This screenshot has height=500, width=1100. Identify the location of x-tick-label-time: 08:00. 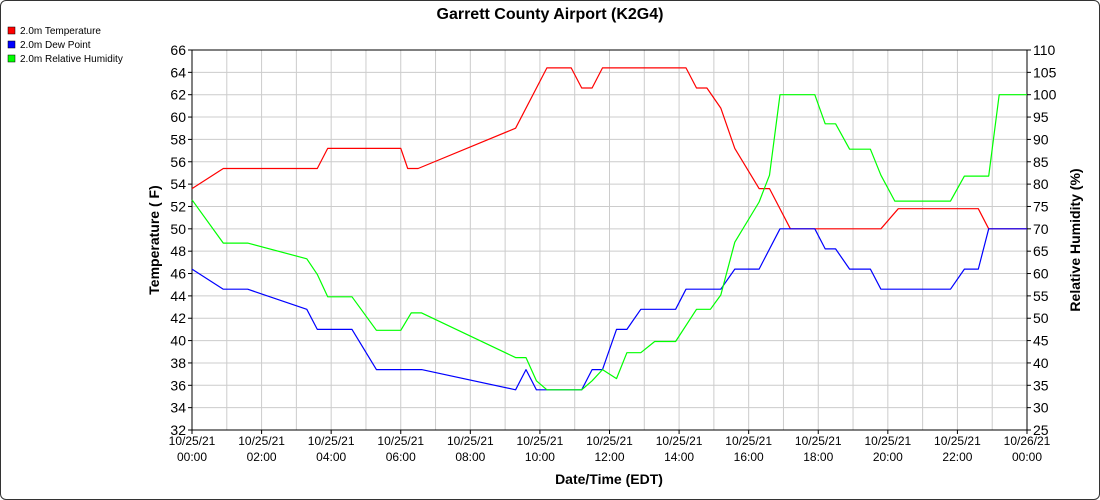
(470, 457).